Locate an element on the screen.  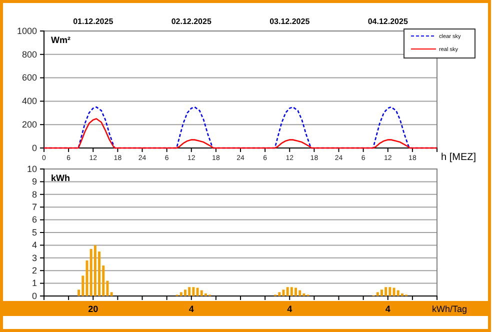
y-tick-label: 5 is located at coordinates (34, 232).